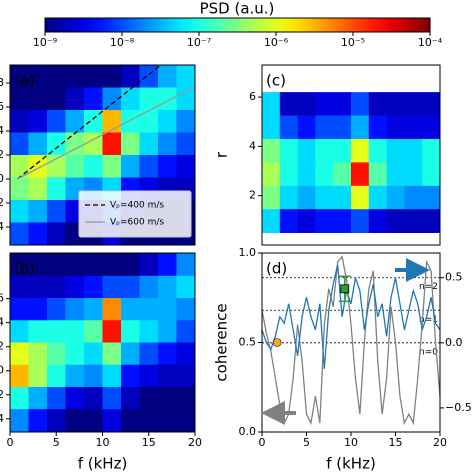 The width and height of the screenshot is (474, 474). Describe the element at coordinates (277, 342) in the screenshot. I see `point` at that location.